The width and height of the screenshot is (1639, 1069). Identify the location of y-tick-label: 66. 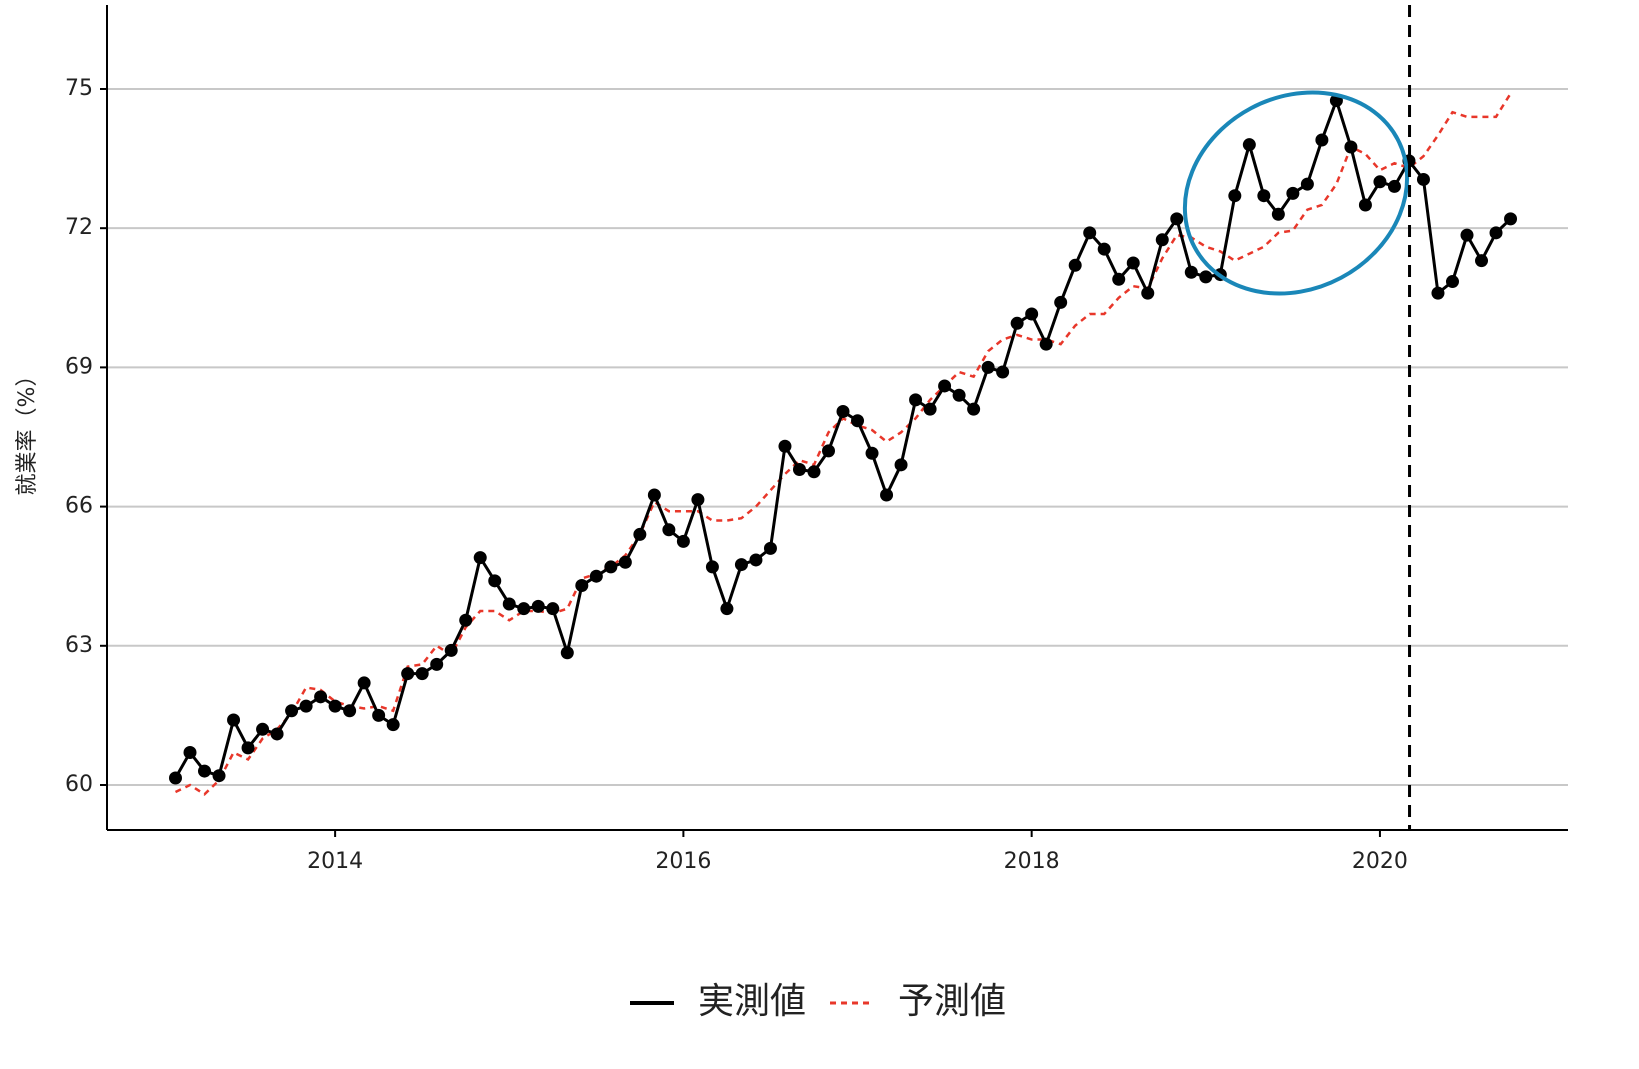
(79, 506).